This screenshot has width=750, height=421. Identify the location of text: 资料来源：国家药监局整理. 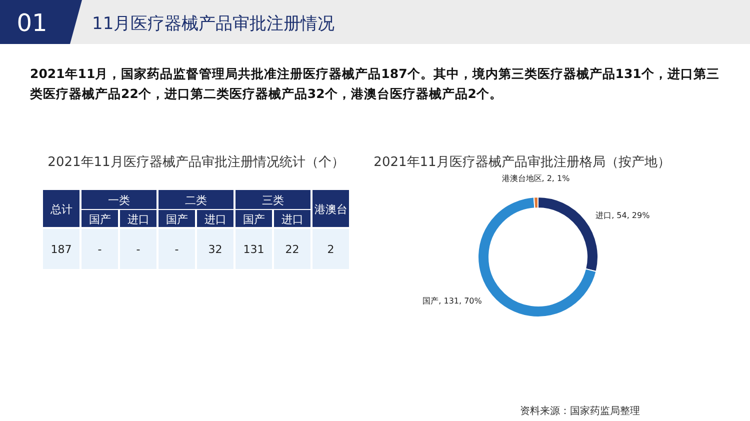
(580, 411).